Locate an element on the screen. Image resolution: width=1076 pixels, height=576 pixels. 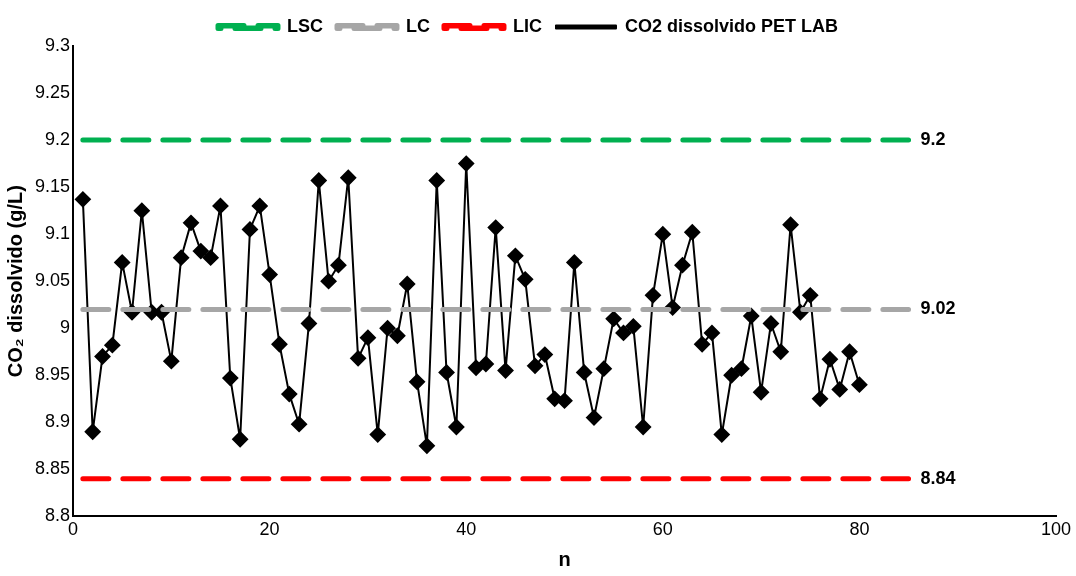
x-axis-title: n is located at coordinates (564, 558).